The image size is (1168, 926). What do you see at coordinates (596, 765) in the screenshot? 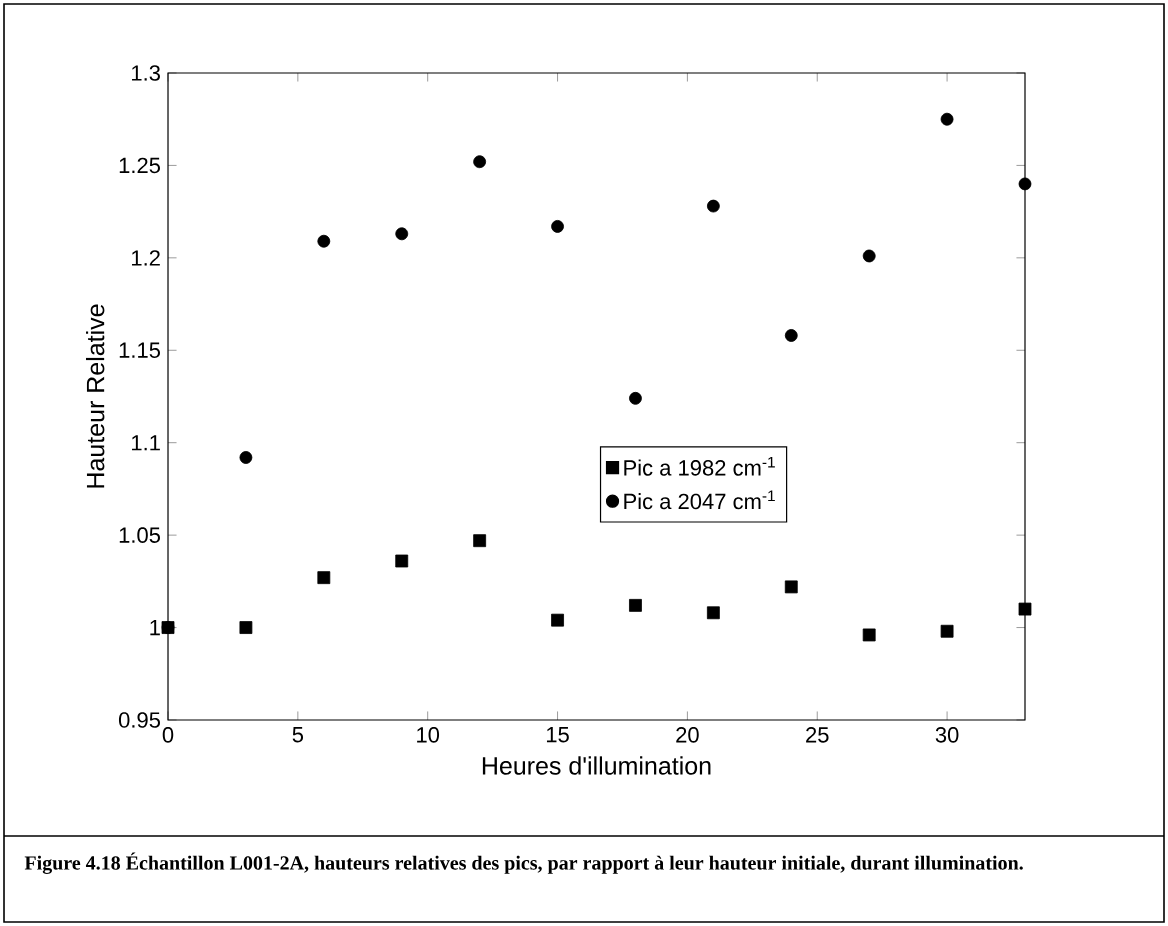
I see `x-axis-title: Heures d'illumination` at bounding box center [596, 765].